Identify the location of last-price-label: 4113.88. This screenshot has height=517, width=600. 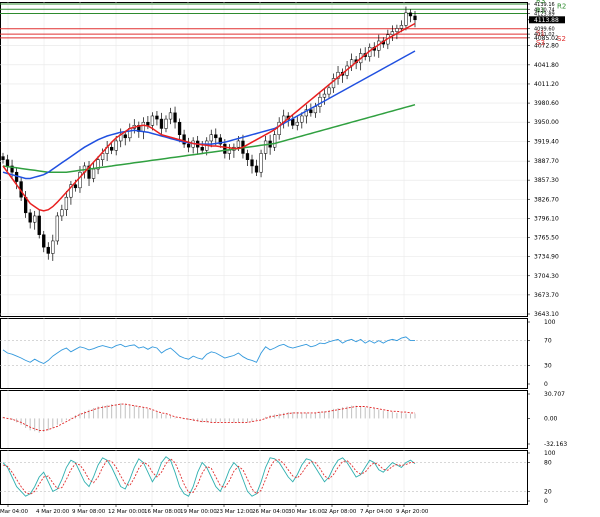
(546, 20).